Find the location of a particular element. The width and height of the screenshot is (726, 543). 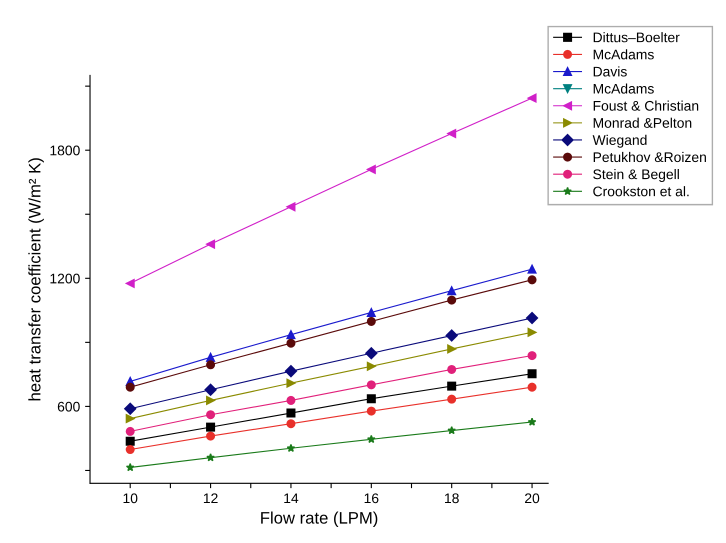

x-tick-label: 20 is located at coordinates (532, 498).